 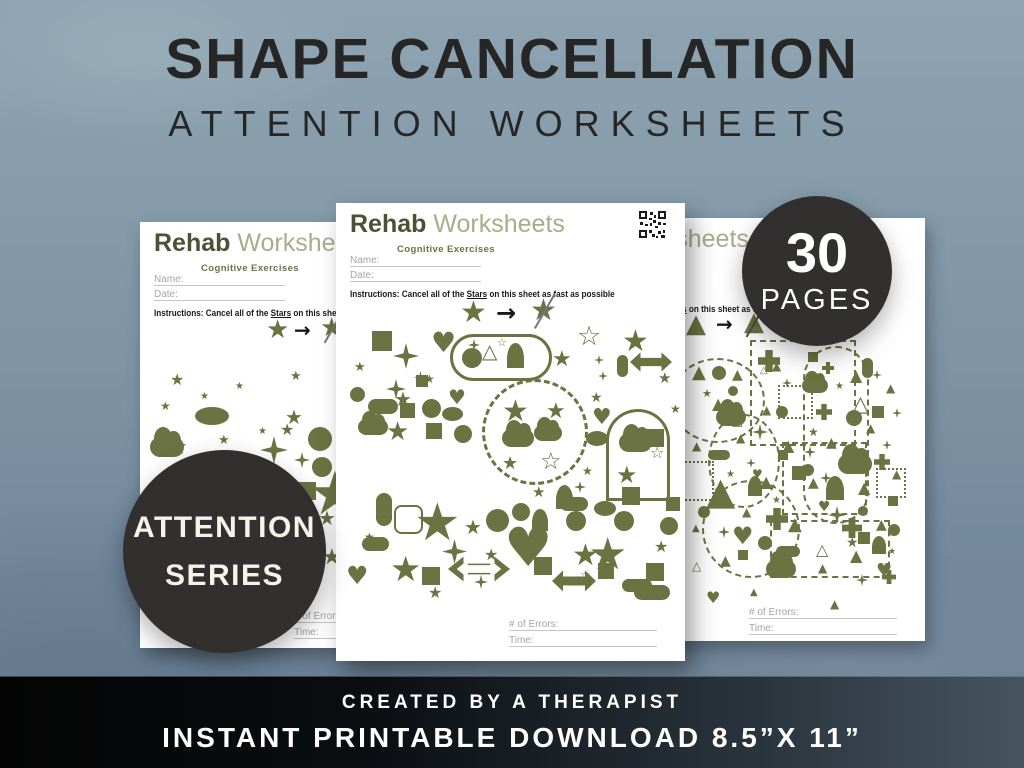 What do you see at coordinates (836, 435) in the screenshot?
I see `shape-dstad` at bounding box center [836, 435].